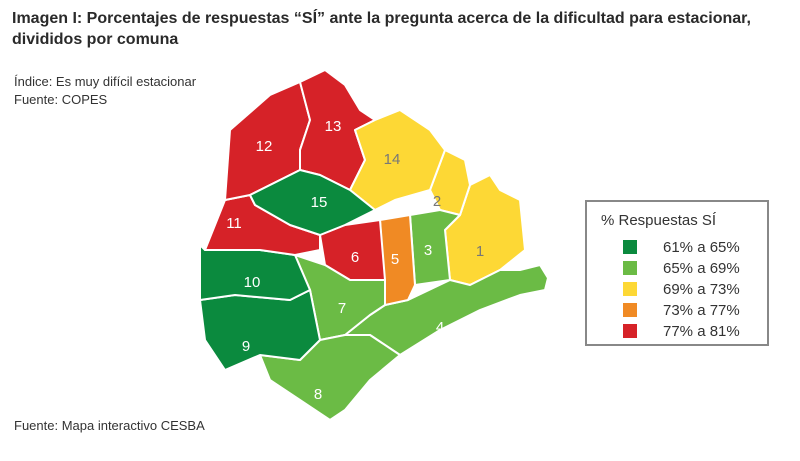 This screenshot has height=461, width=800. Describe the element at coordinates (395, 259) in the screenshot. I see `comuna-label-5: 5` at that location.